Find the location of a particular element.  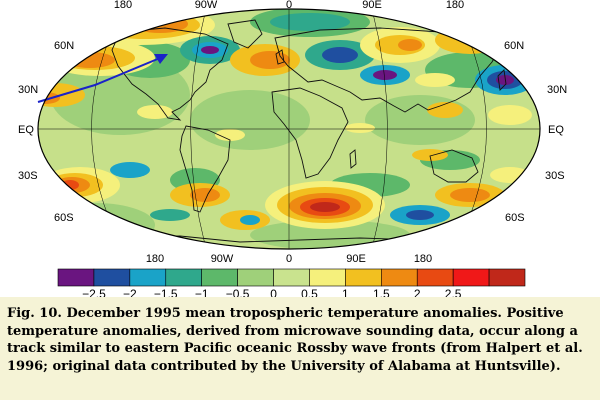

lon-label-bottom: 90E is located at coordinates (356, 259).